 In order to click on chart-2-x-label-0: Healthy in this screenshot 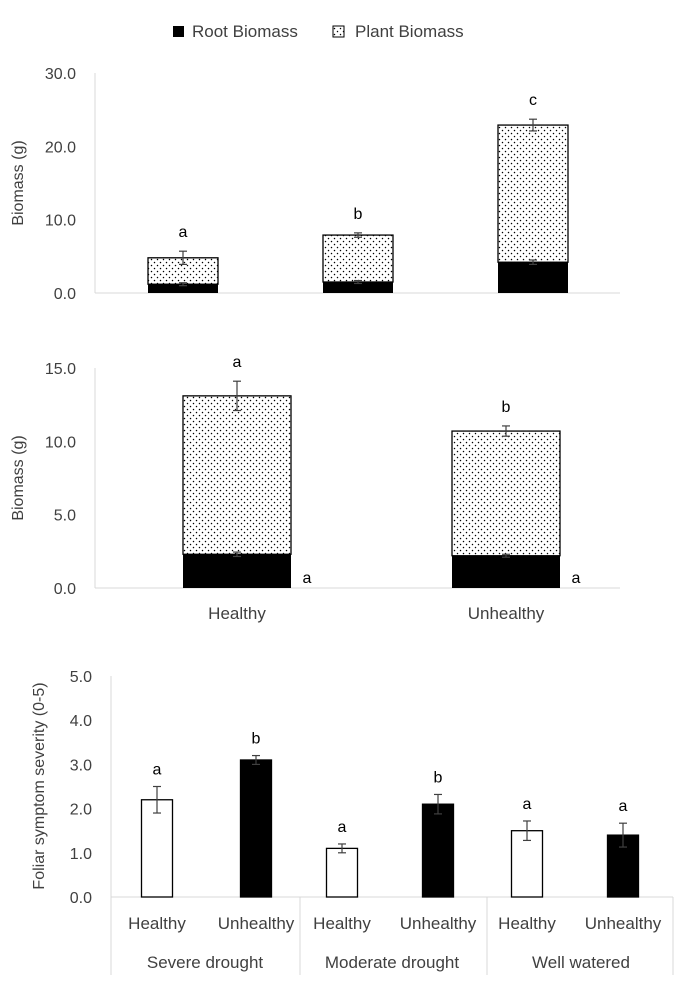, I will do `click(237, 613)`.